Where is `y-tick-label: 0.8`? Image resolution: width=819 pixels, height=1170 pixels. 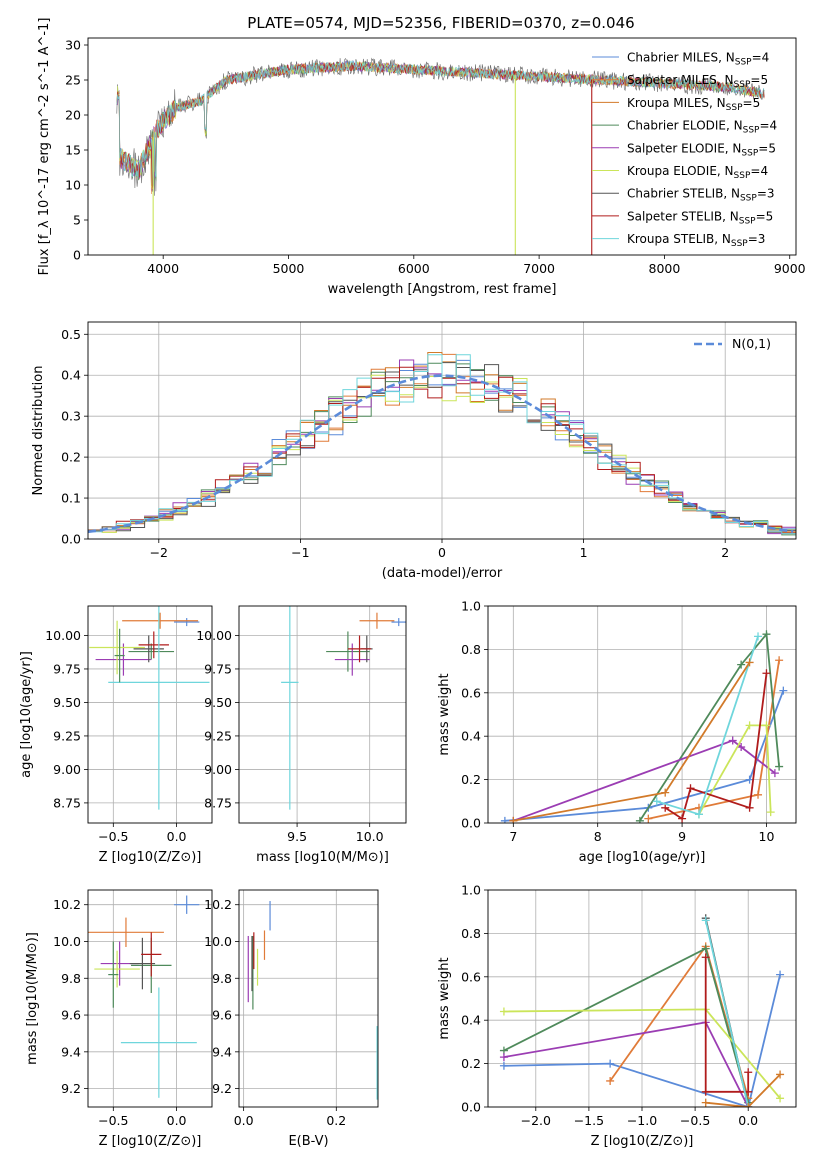 y-tick-label: 0.8 is located at coordinates (471, 649).